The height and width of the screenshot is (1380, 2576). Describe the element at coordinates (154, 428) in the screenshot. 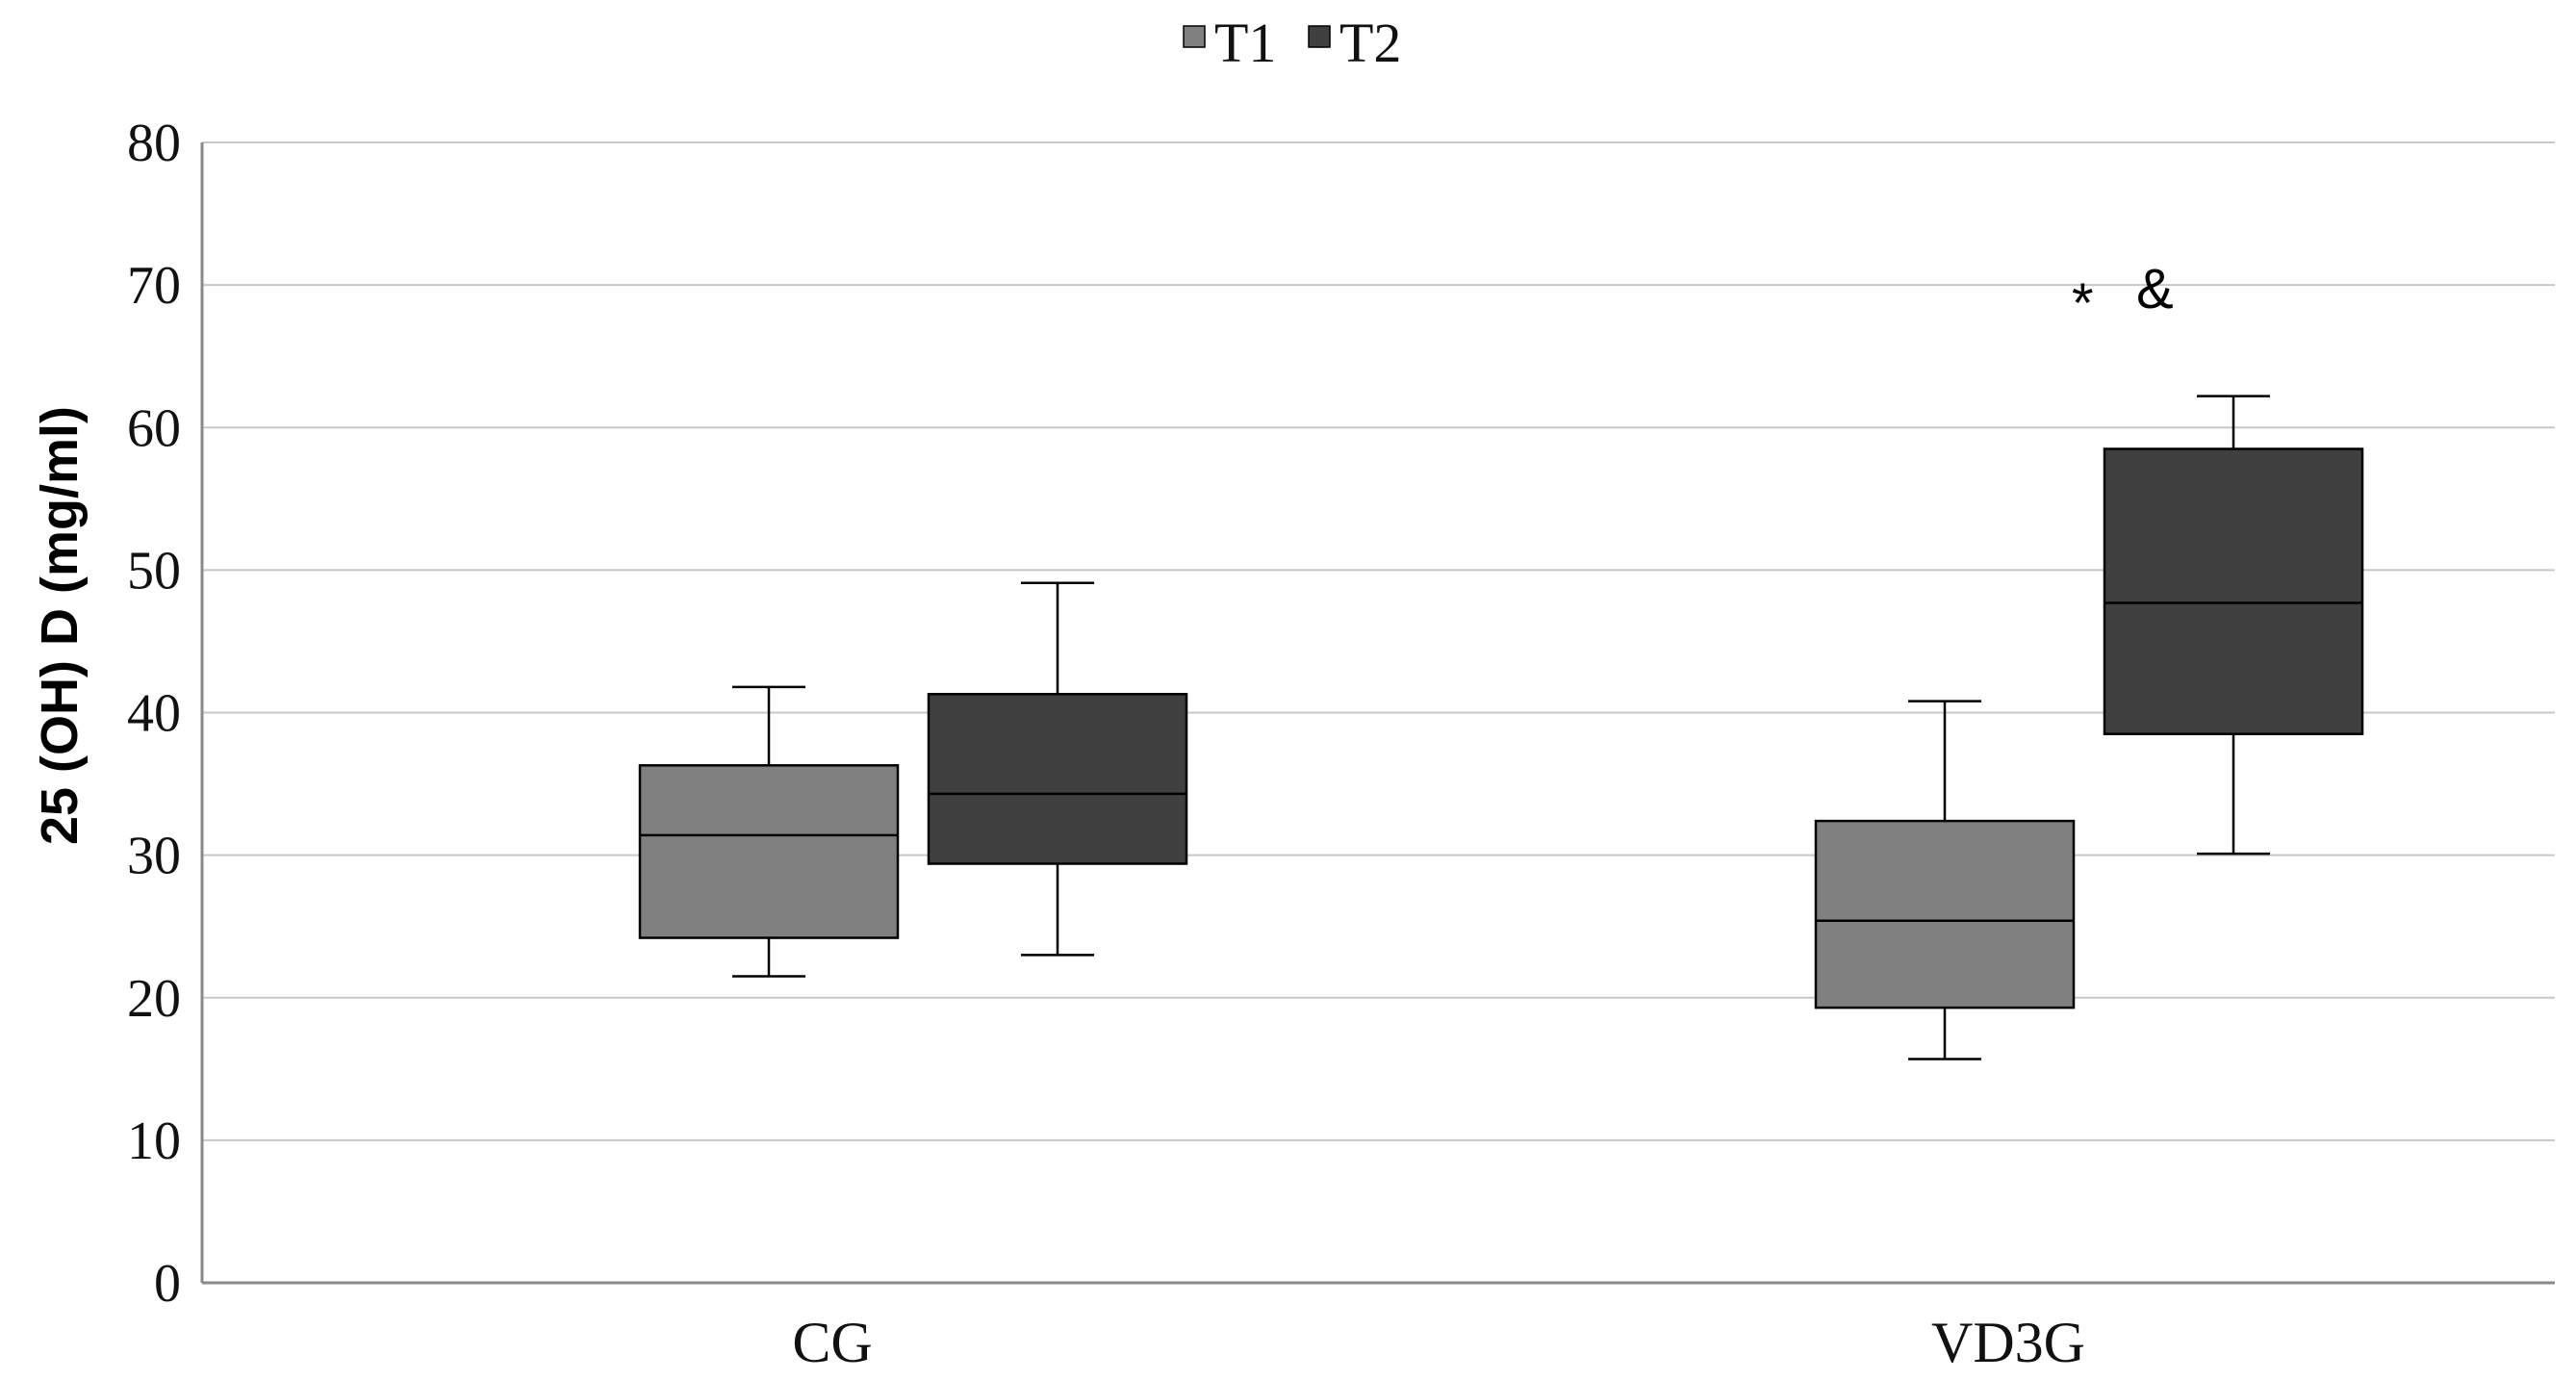

I see `y-tick-label: 60` at that location.